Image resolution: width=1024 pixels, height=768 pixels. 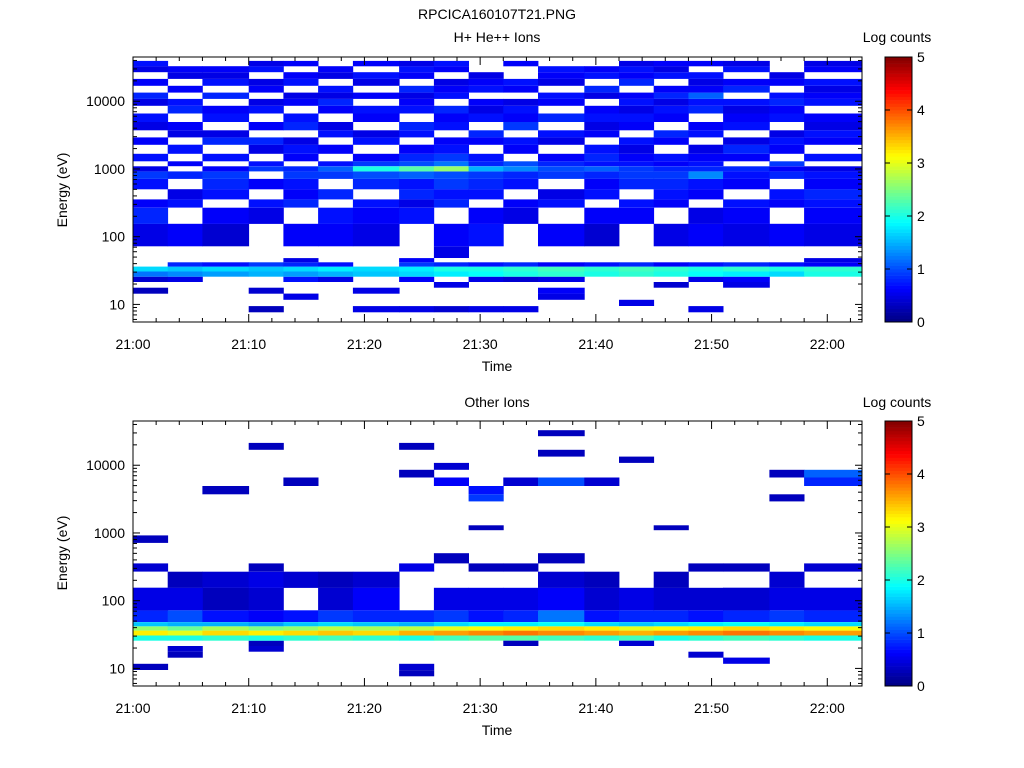 I want to click on x-tick-label: 22:00, so click(x=827, y=344).